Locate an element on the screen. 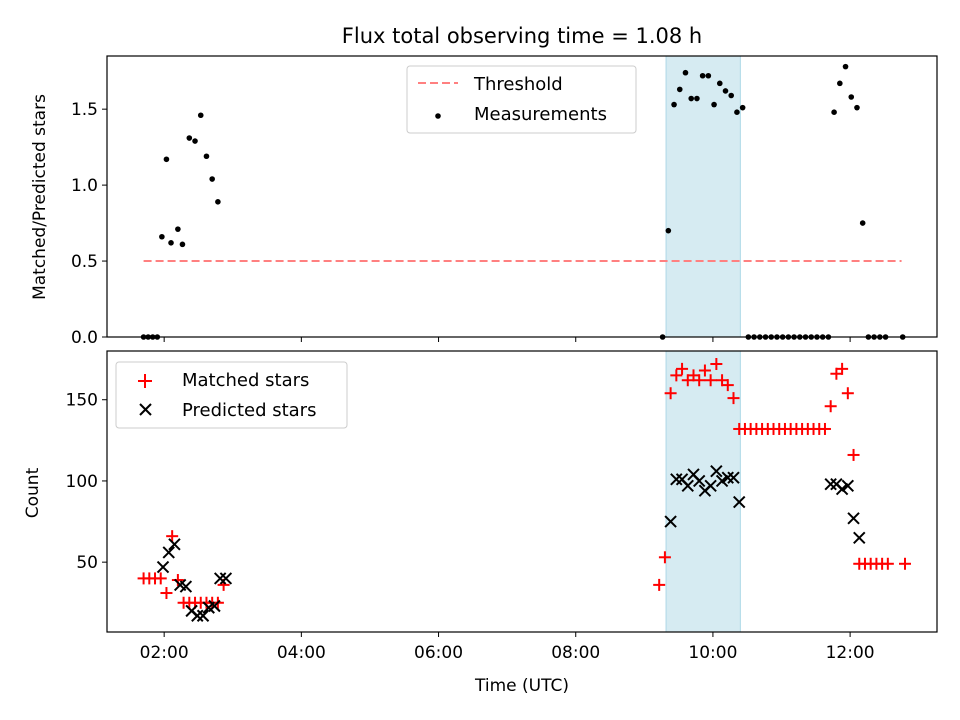 This screenshot has height=720, width=960. ratio-ytick-label: 1.5 is located at coordinates (84, 110).